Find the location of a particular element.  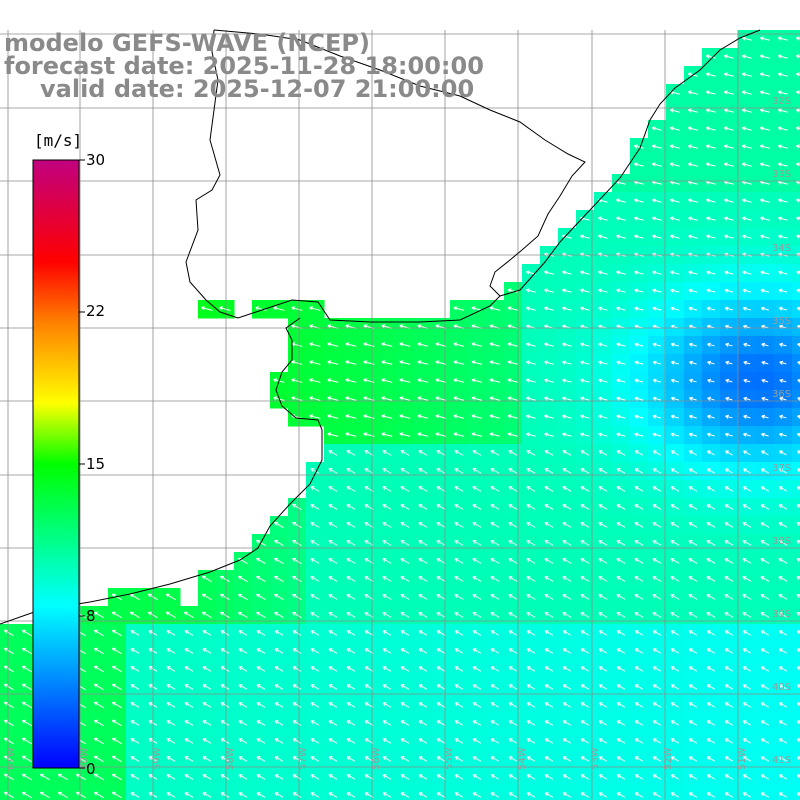

lat-label: 39S is located at coordinates (781, 614).